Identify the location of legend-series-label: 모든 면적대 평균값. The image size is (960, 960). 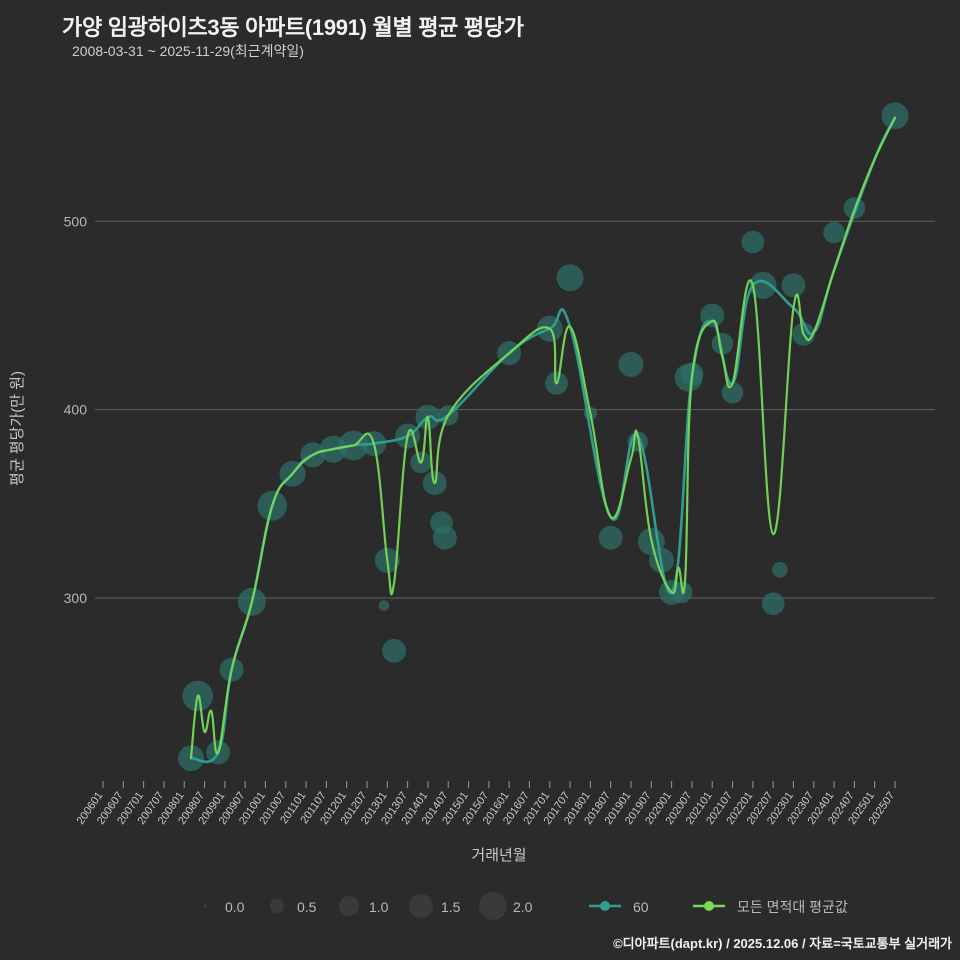
(792, 907).